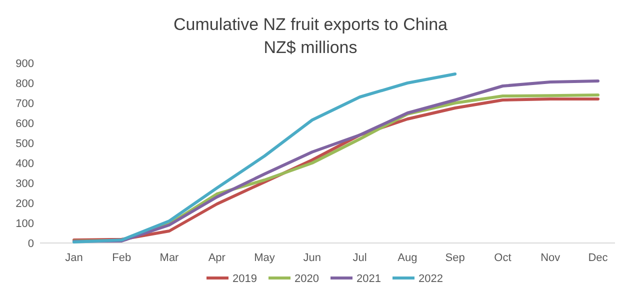 Image resolution: width=641 pixels, height=298 pixels. Describe the element at coordinates (122, 258) in the screenshot. I see `x-tick-label: Feb` at that location.